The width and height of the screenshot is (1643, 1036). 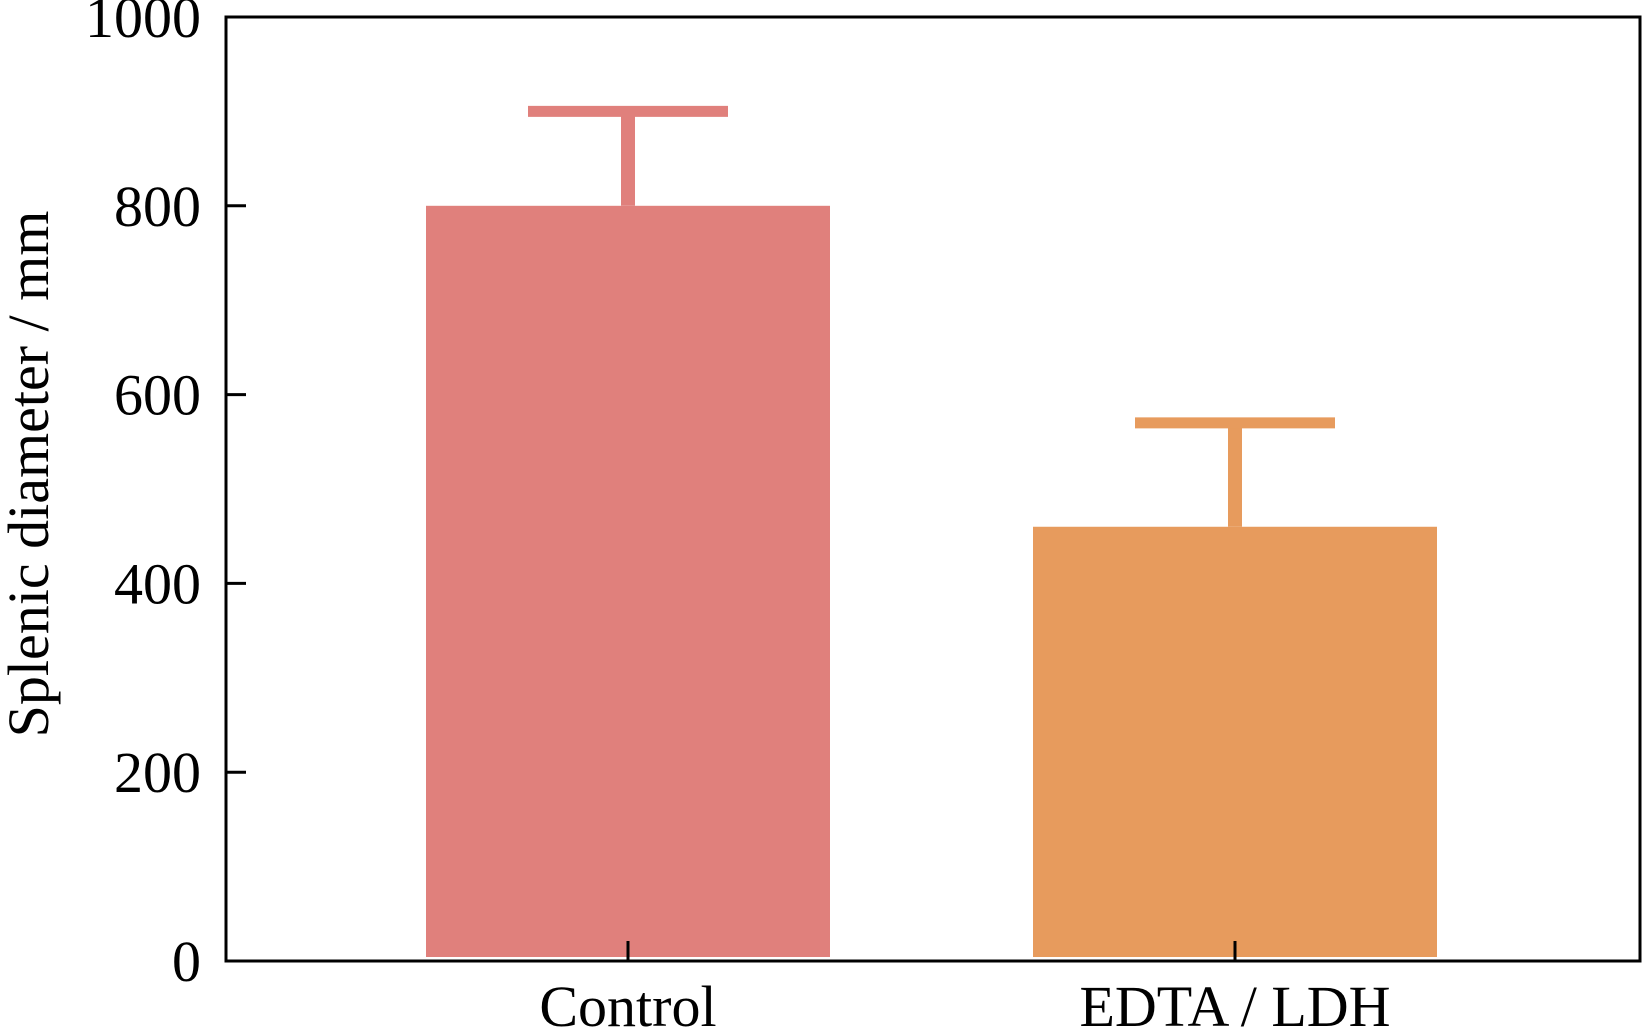 What do you see at coordinates (965, 988) in the screenshot?
I see `x-axis: Control EDTA / LDH` at bounding box center [965, 988].